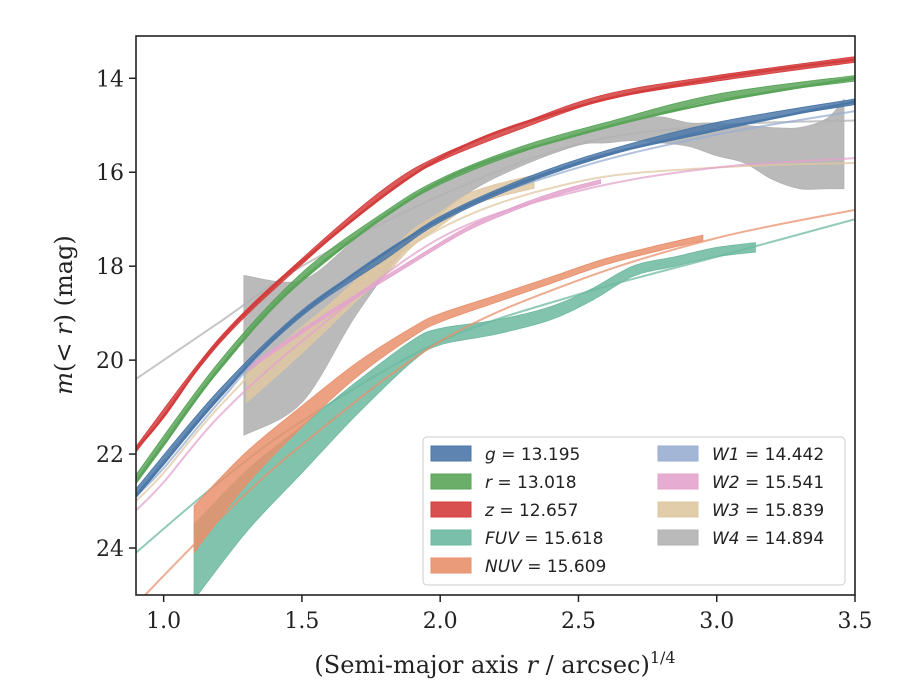 This screenshot has height=700, width=900. I want to click on y-tick-label: 14, so click(110, 79).